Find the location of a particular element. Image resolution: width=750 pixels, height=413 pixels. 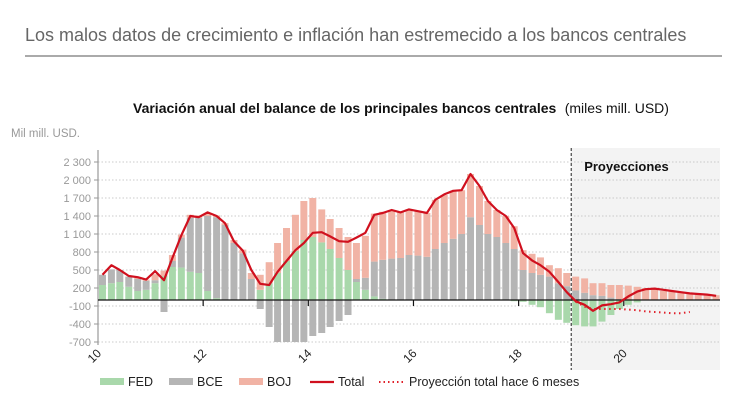

y-tick-label: 800 is located at coordinates (82, 253).